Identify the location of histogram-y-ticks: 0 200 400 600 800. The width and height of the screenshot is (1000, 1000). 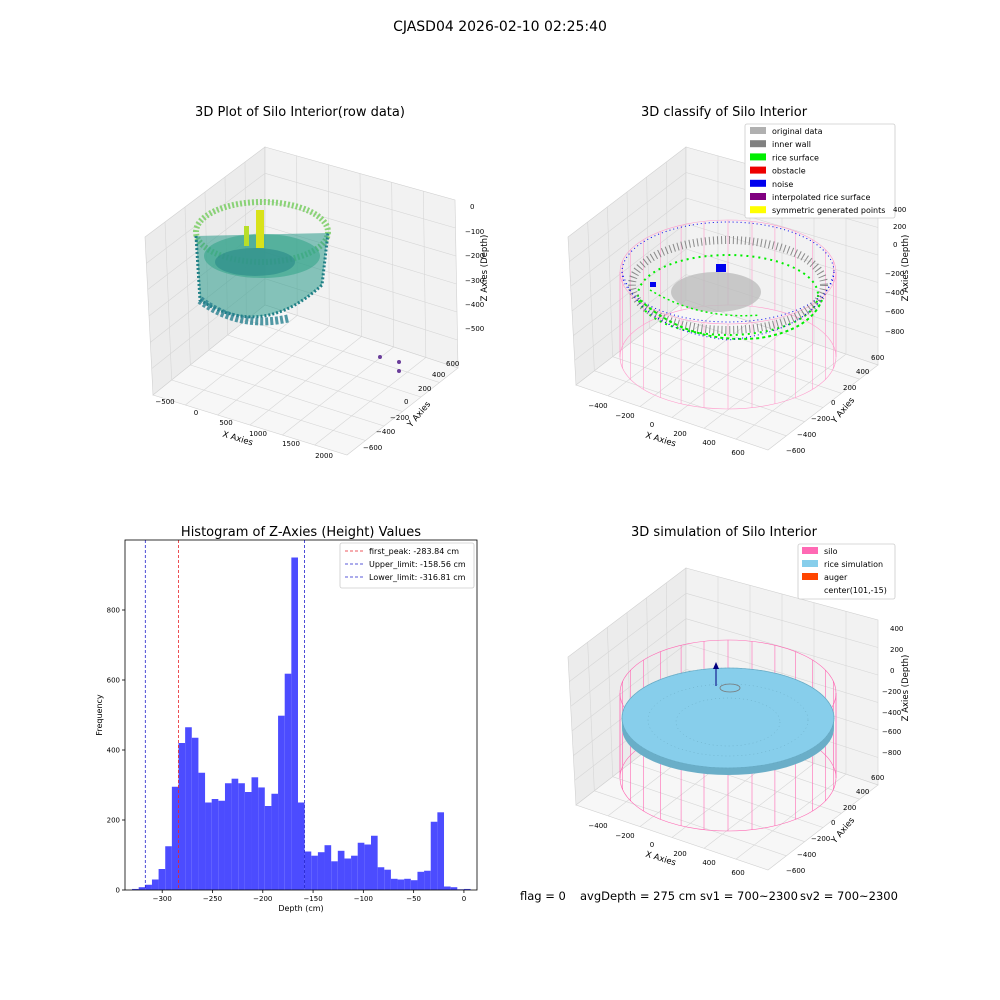
(116, 751).